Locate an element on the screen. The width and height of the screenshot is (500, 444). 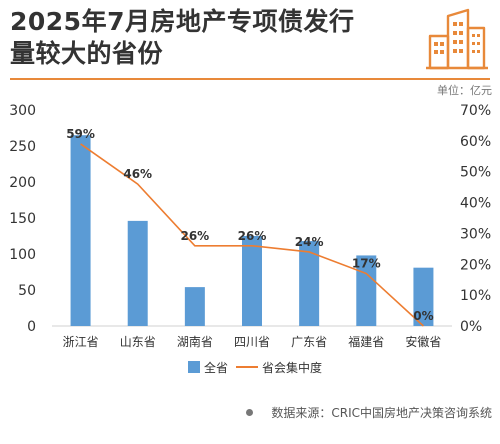
y-left-tick-label: 150 is located at coordinates (22, 219).